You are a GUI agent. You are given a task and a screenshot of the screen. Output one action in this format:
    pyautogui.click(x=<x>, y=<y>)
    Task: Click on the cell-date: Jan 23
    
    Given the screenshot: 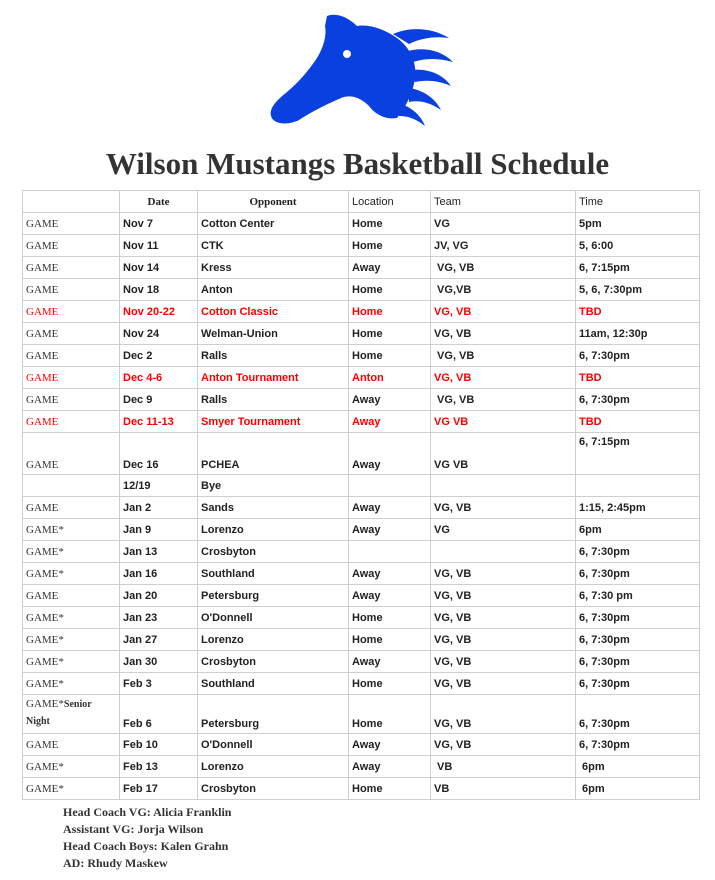 What is the action you would take?
    pyautogui.click(x=158, y=617)
    